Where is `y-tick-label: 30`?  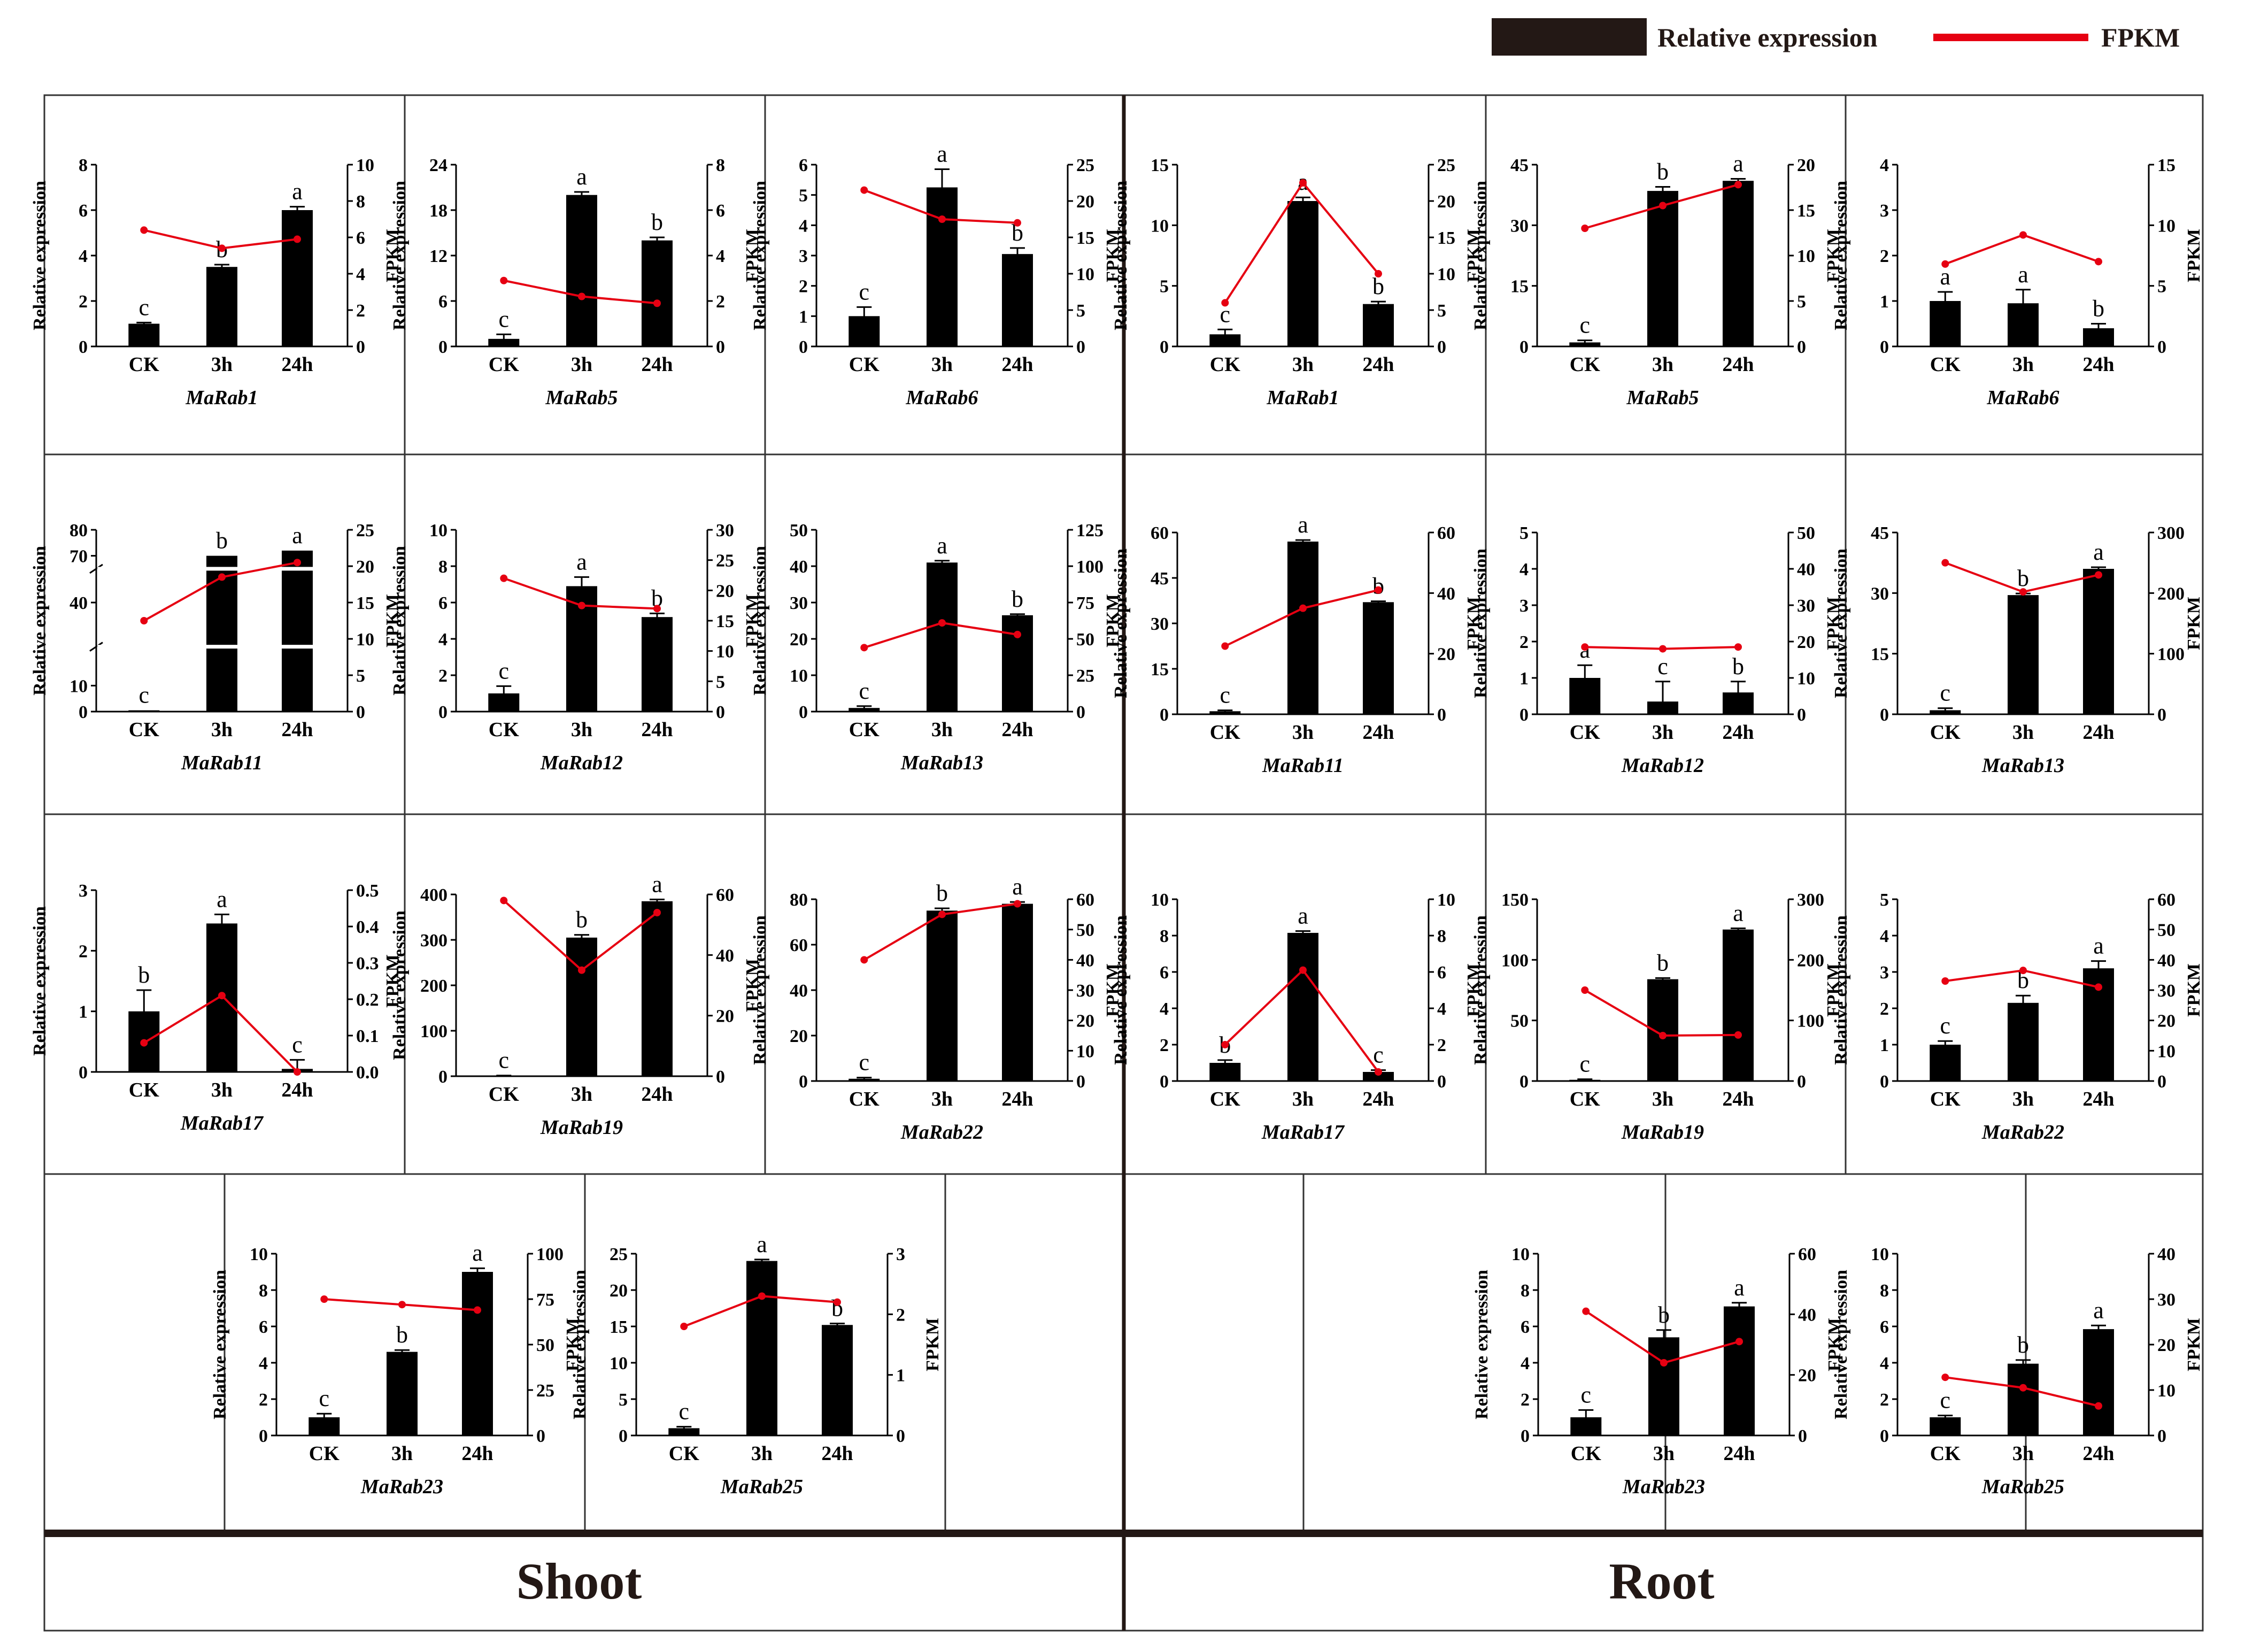
y-tick-label: 30 is located at coordinates (1160, 624).